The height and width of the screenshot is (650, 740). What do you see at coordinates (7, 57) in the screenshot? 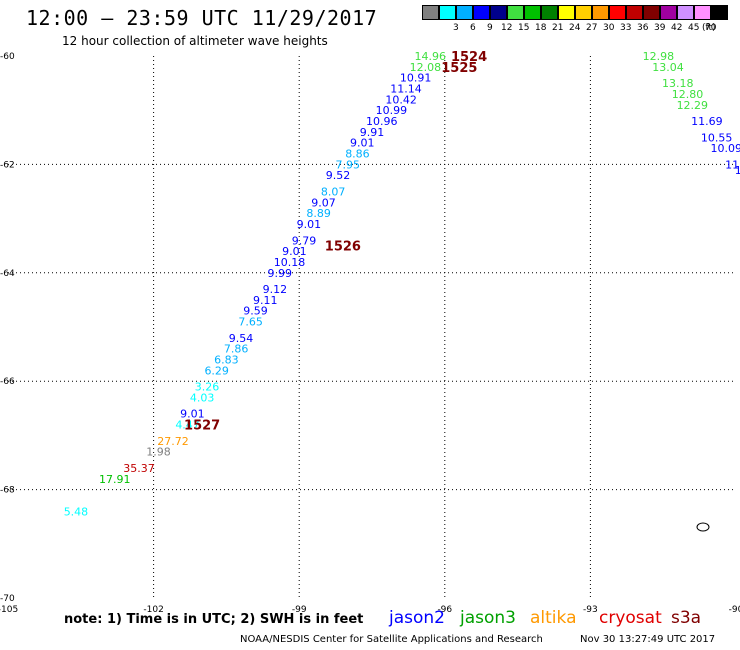
I see `latitude-tick-label: -60` at bounding box center [7, 57].